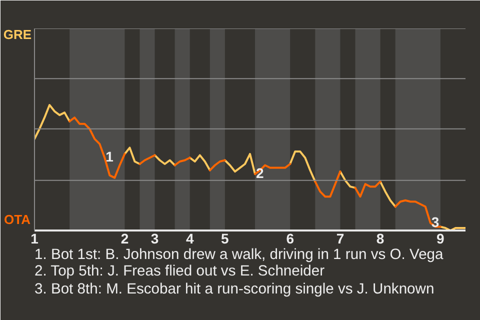 This screenshot has height=320, width=480. What do you see at coordinates (290, 238) in the screenshot?
I see `x-tick-label: 6` at bounding box center [290, 238].